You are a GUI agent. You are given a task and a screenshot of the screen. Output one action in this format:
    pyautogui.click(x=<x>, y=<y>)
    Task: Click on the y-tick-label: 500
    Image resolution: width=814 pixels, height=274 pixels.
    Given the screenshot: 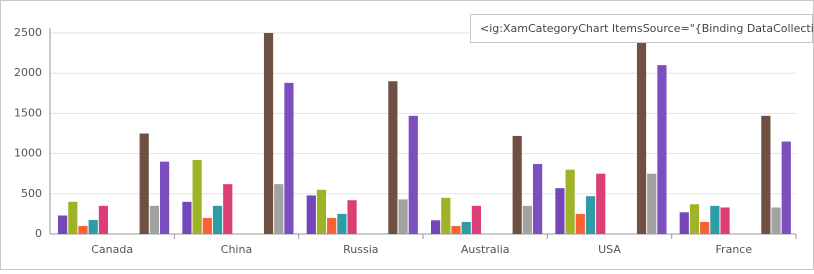 What is the action you would take?
    pyautogui.click(x=31, y=193)
    